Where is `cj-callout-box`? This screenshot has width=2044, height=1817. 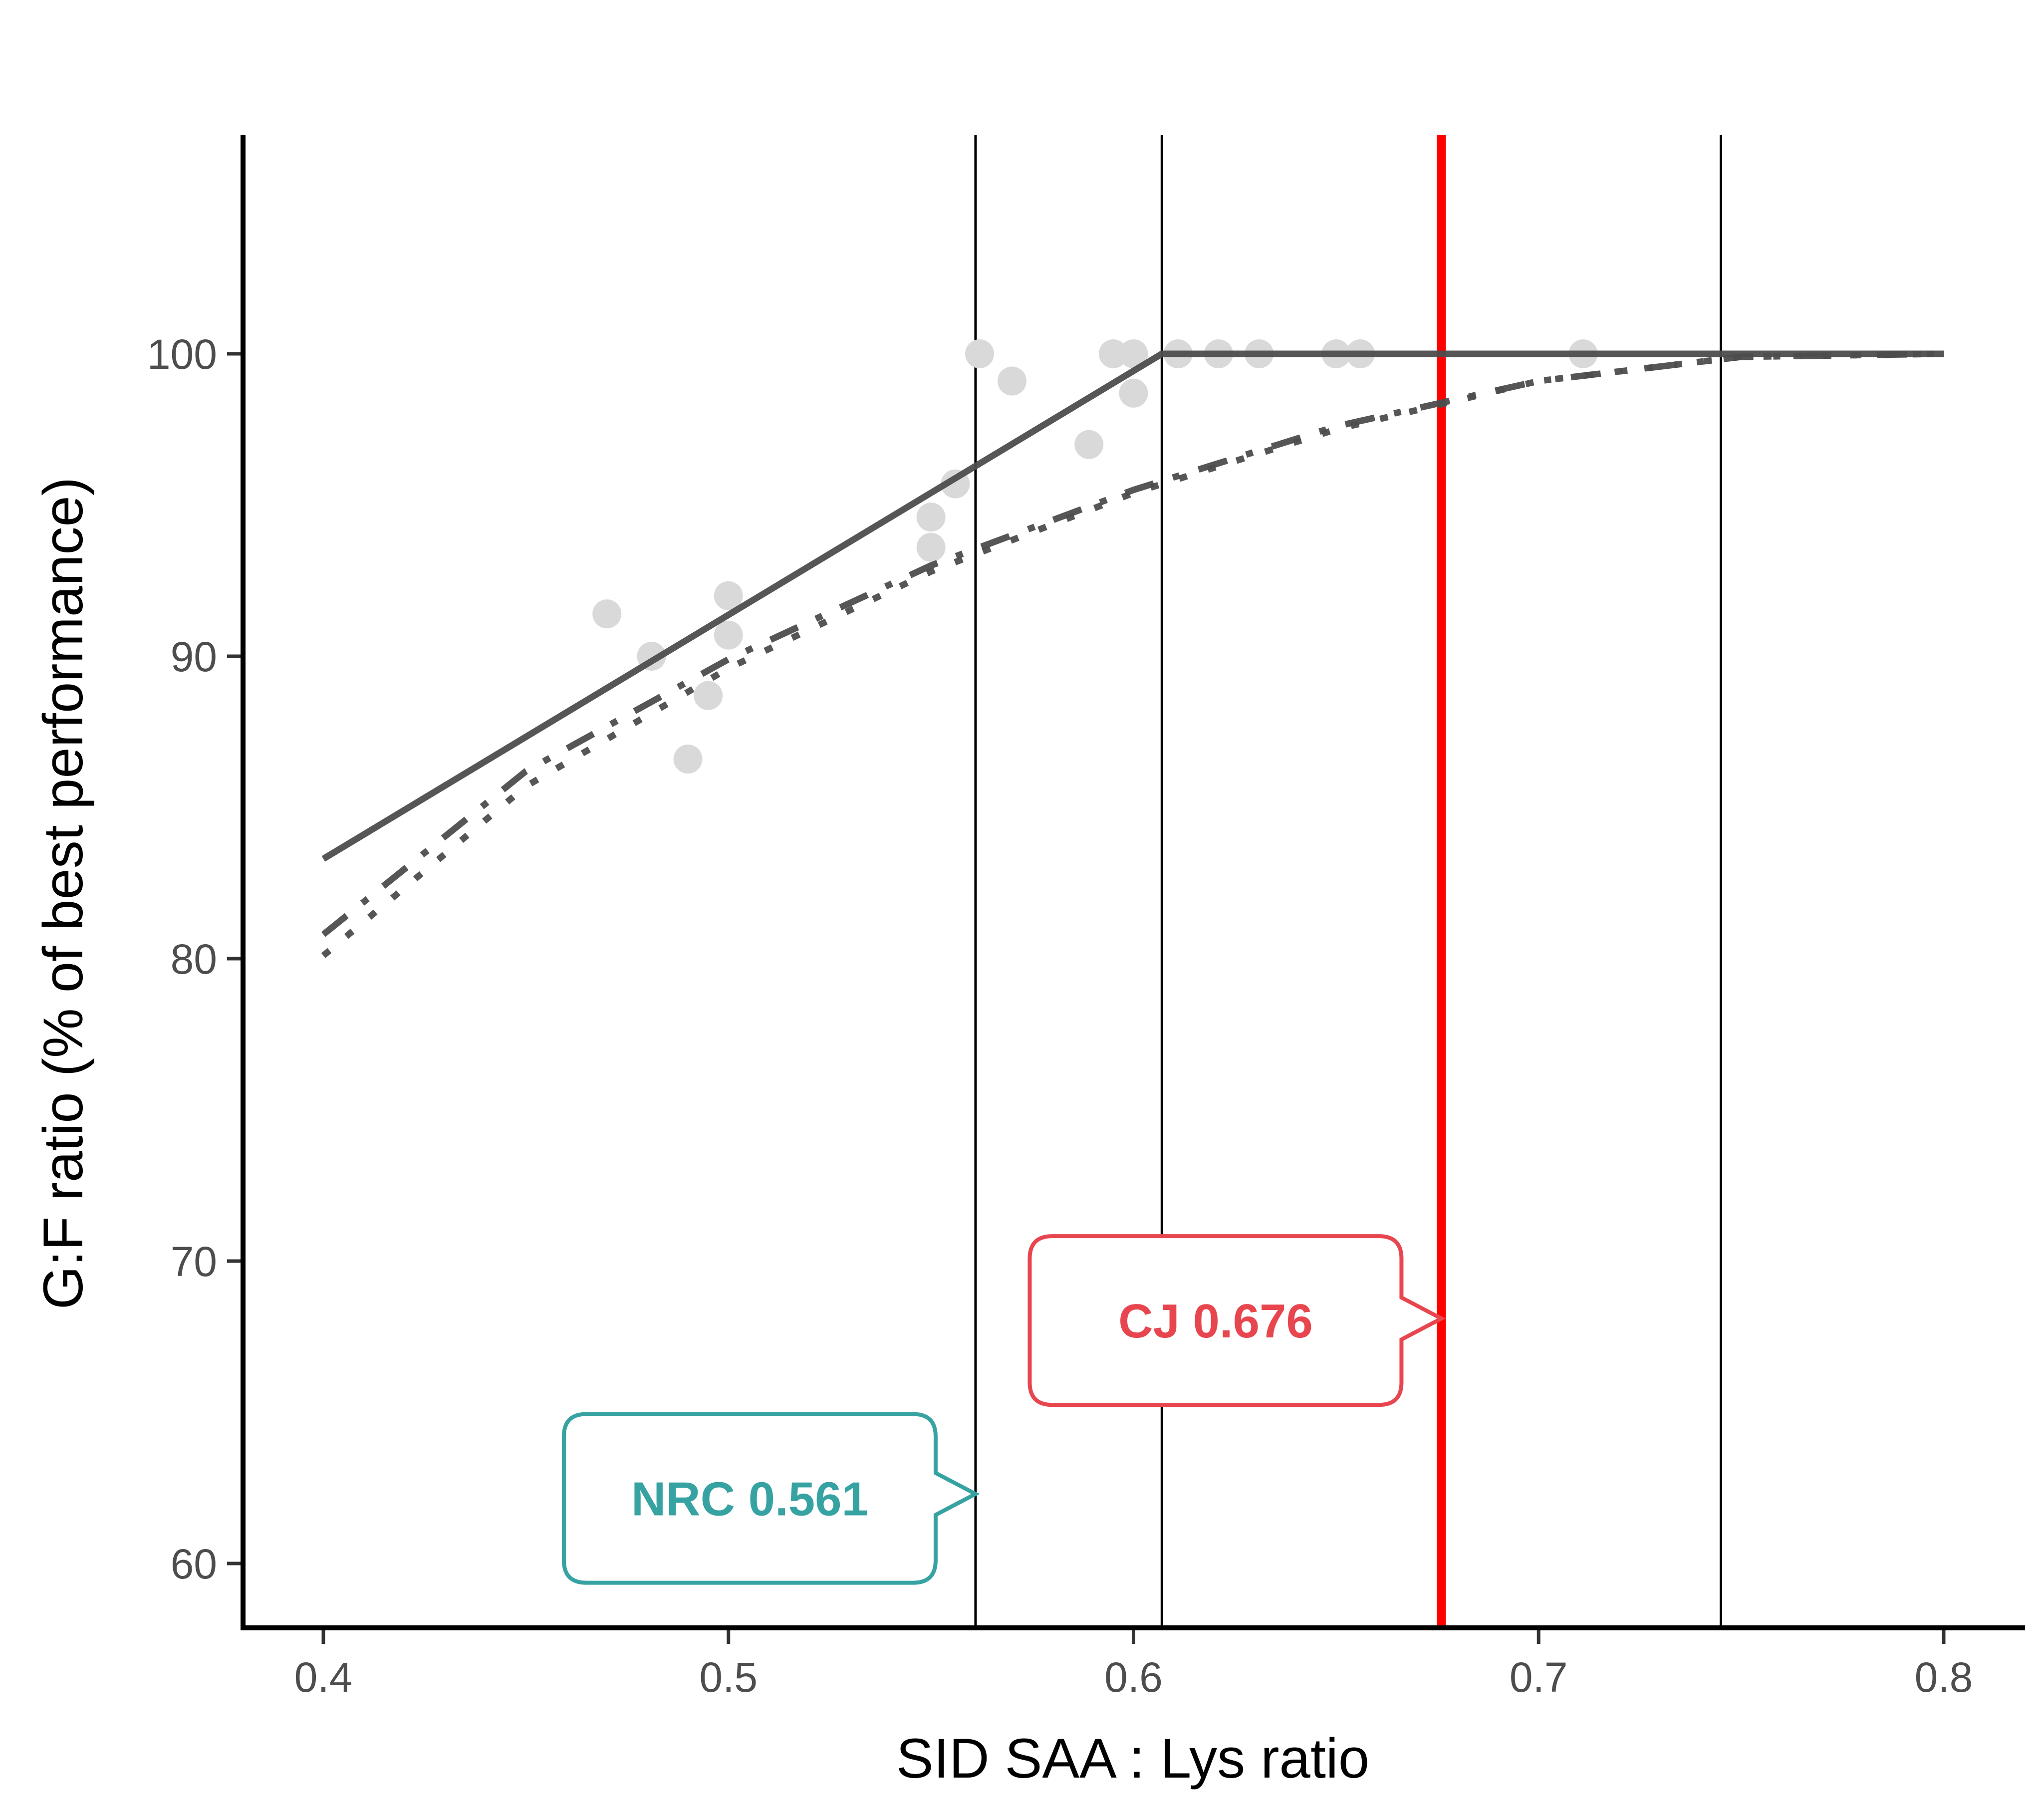
cj-callout-box is located at coordinates (1236, 1320).